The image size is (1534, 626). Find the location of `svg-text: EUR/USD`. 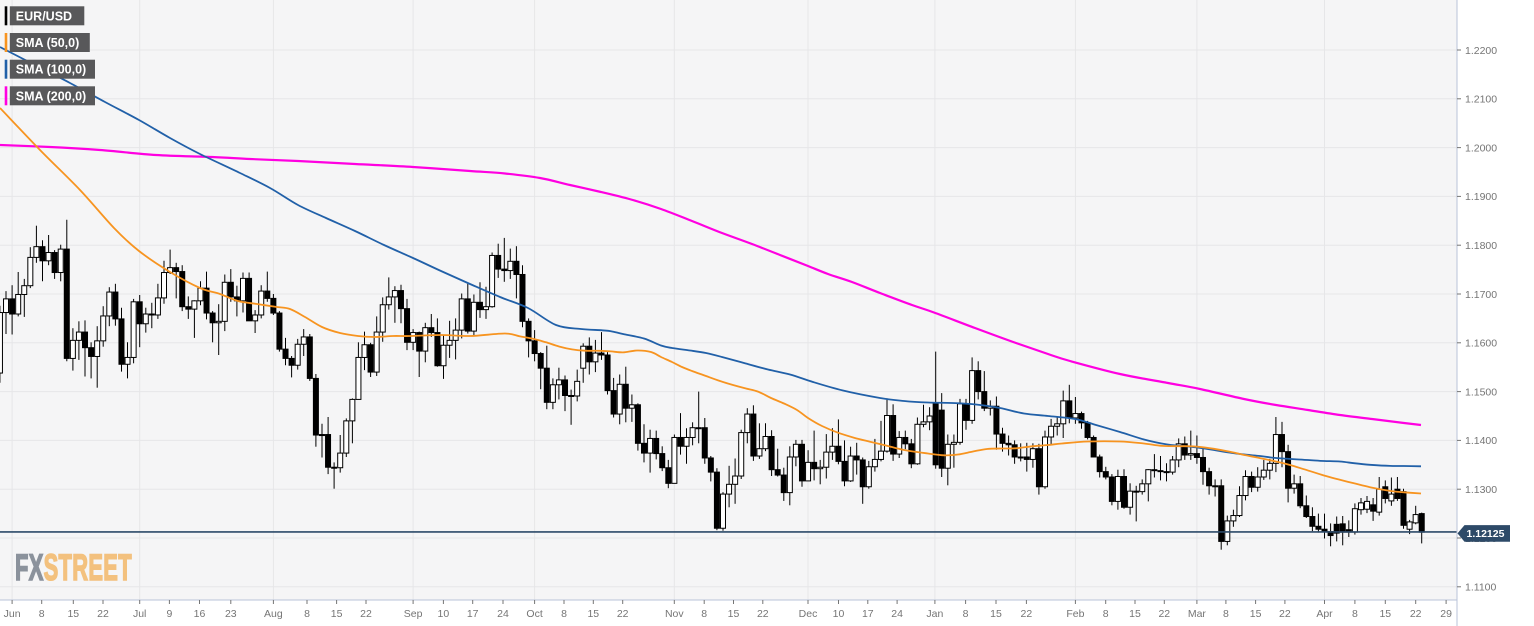

svg-text: EUR/USD is located at coordinates (44, 16).